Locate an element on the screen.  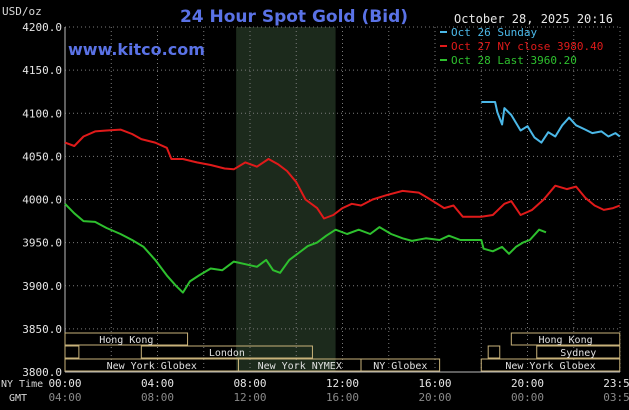
y-tick-label: 4200.0 is located at coordinates (42, 27).